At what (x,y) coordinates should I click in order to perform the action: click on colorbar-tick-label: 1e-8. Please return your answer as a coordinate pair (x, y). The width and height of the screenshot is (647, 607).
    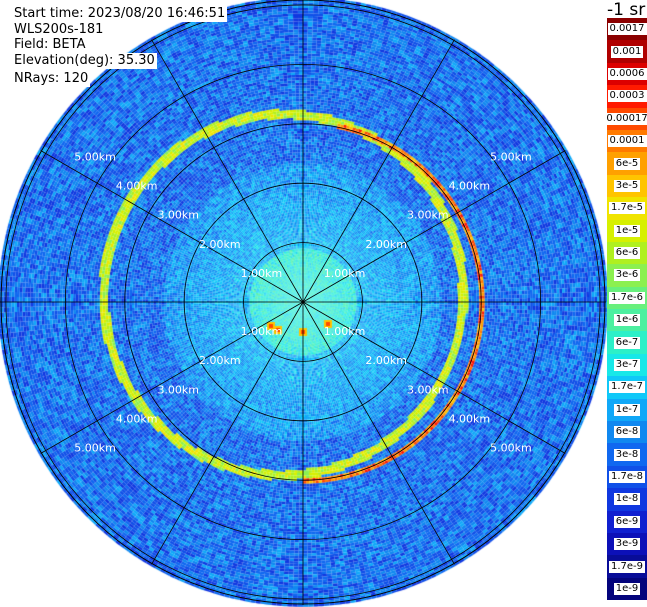
    Looking at the image, I should click on (627, 499).